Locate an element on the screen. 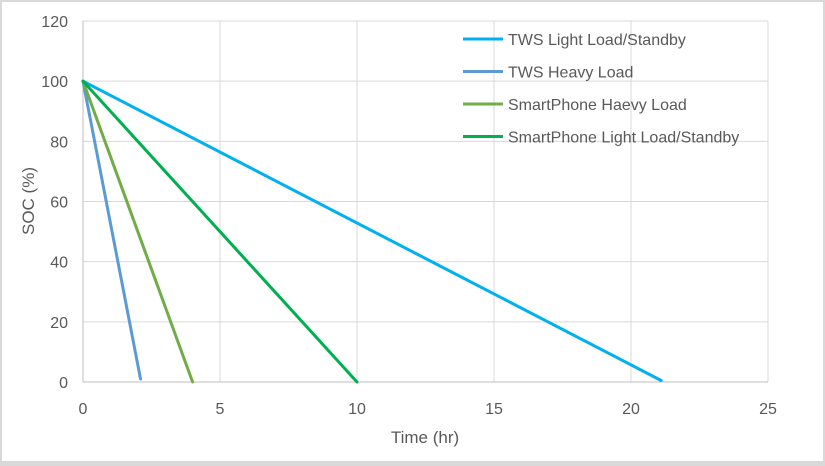  legend-item: TWS Heavy Load is located at coordinates (548, 73).